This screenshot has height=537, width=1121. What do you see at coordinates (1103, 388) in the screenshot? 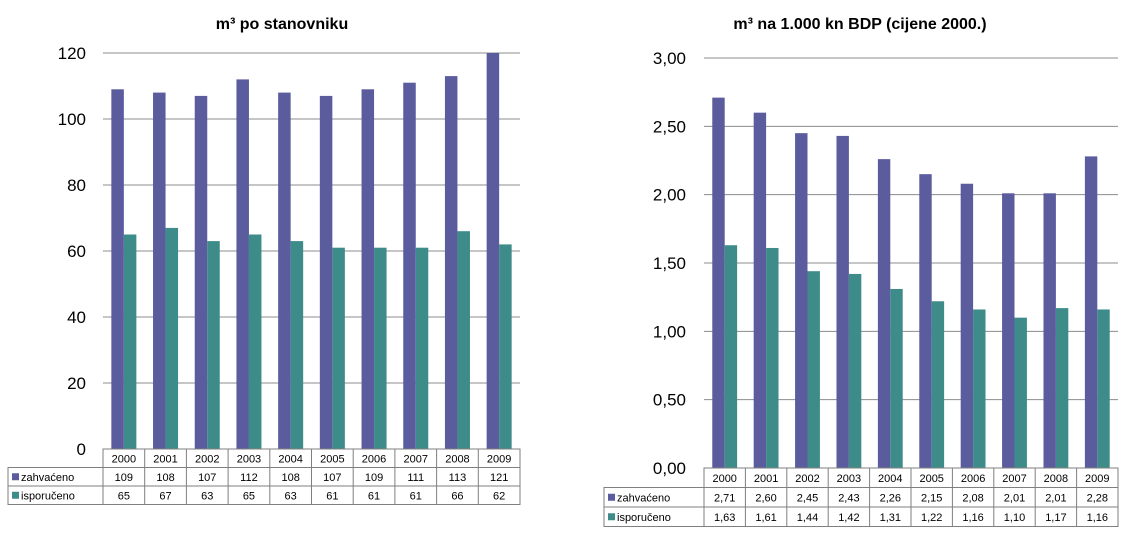
I see `bar-isporuceno-2009` at bounding box center [1103, 388].